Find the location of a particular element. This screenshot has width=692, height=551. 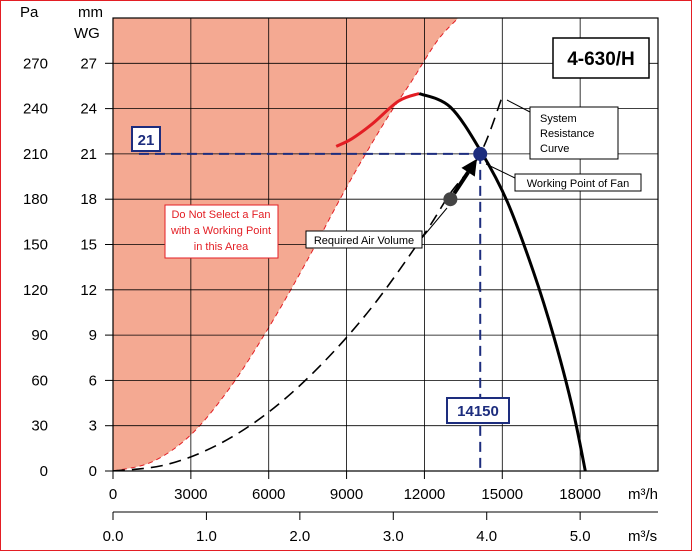

system-callout-line2: Resistance is located at coordinates (567, 134).